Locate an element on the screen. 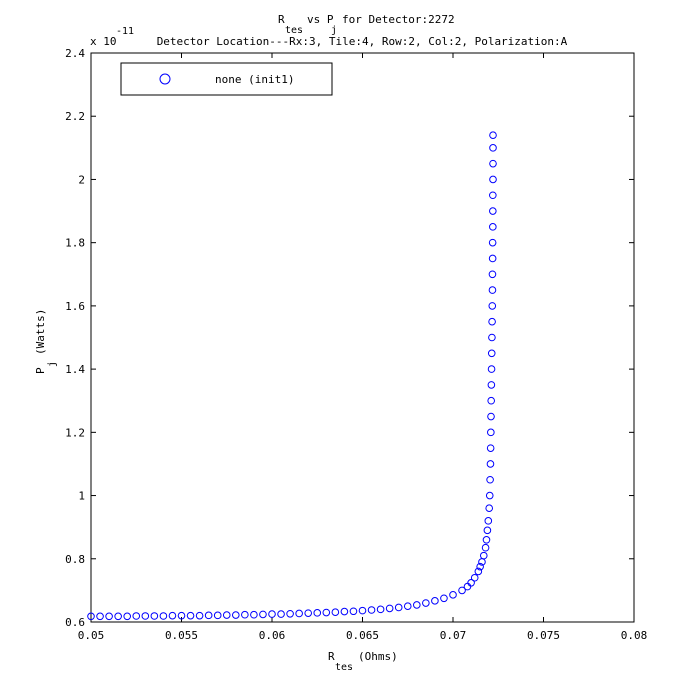 The image size is (700, 700). y-tick-label: 2.4 is located at coordinates (75, 53).